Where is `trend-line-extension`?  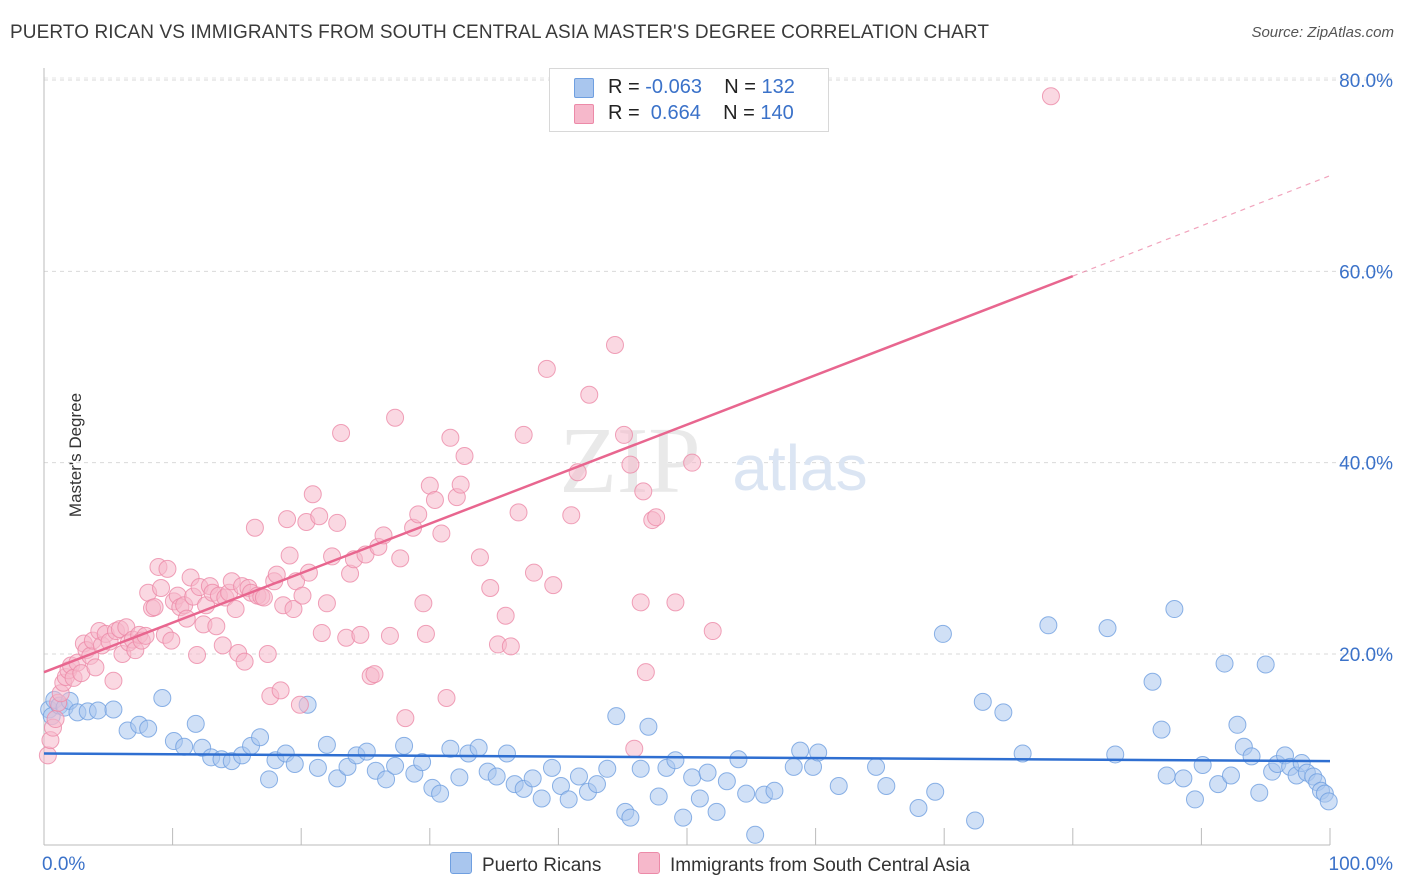
trend-line-extension is located at coordinates (1201, 226).